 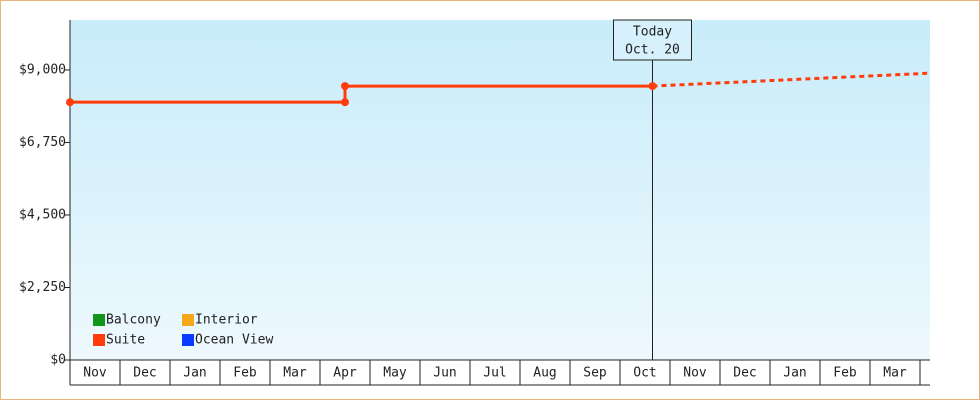 I want to click on legend-label: Suite, so click(x=125, y=340).